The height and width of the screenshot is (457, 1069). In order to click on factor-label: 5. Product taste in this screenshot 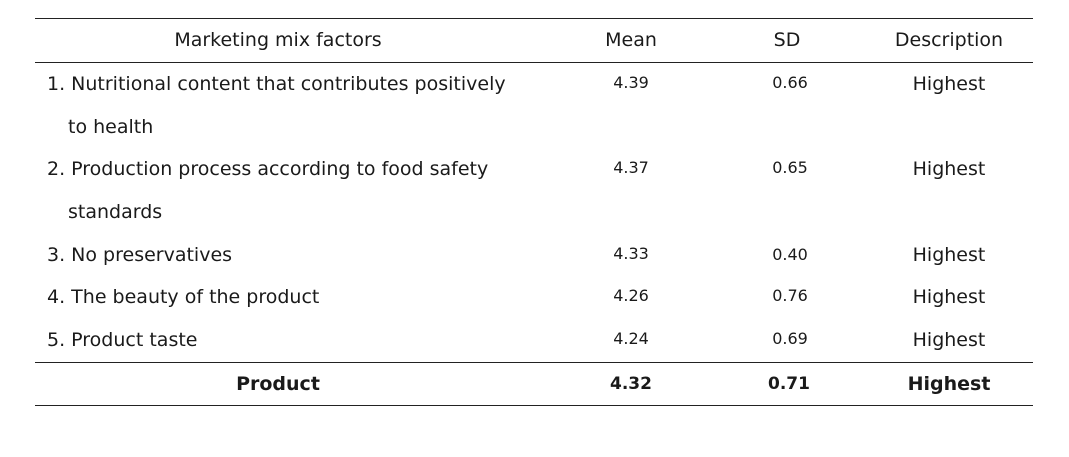, I will do `click(122, 340)`.